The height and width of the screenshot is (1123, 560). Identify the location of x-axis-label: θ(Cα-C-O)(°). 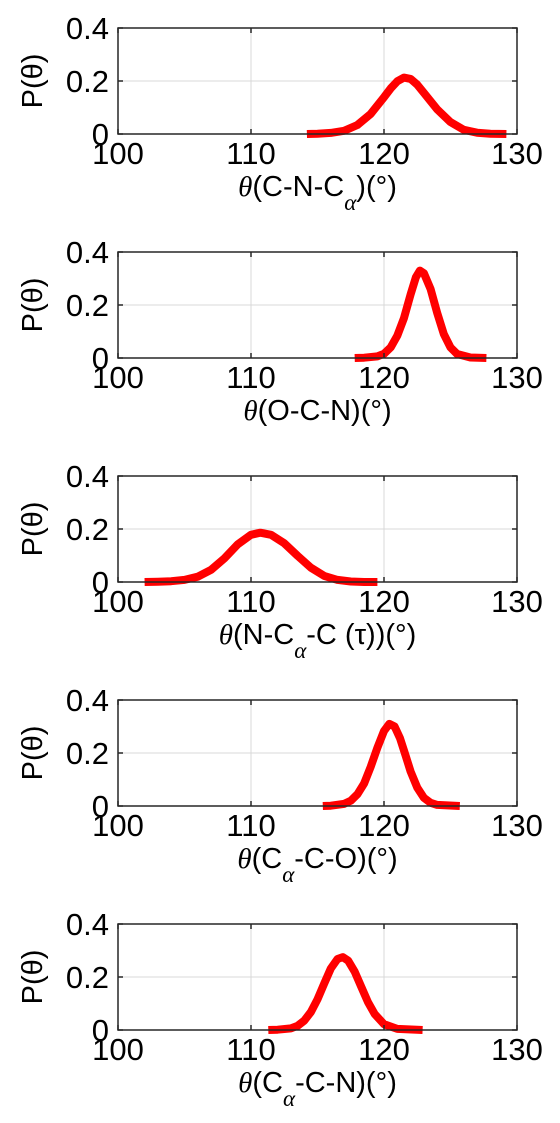
(317, 865).